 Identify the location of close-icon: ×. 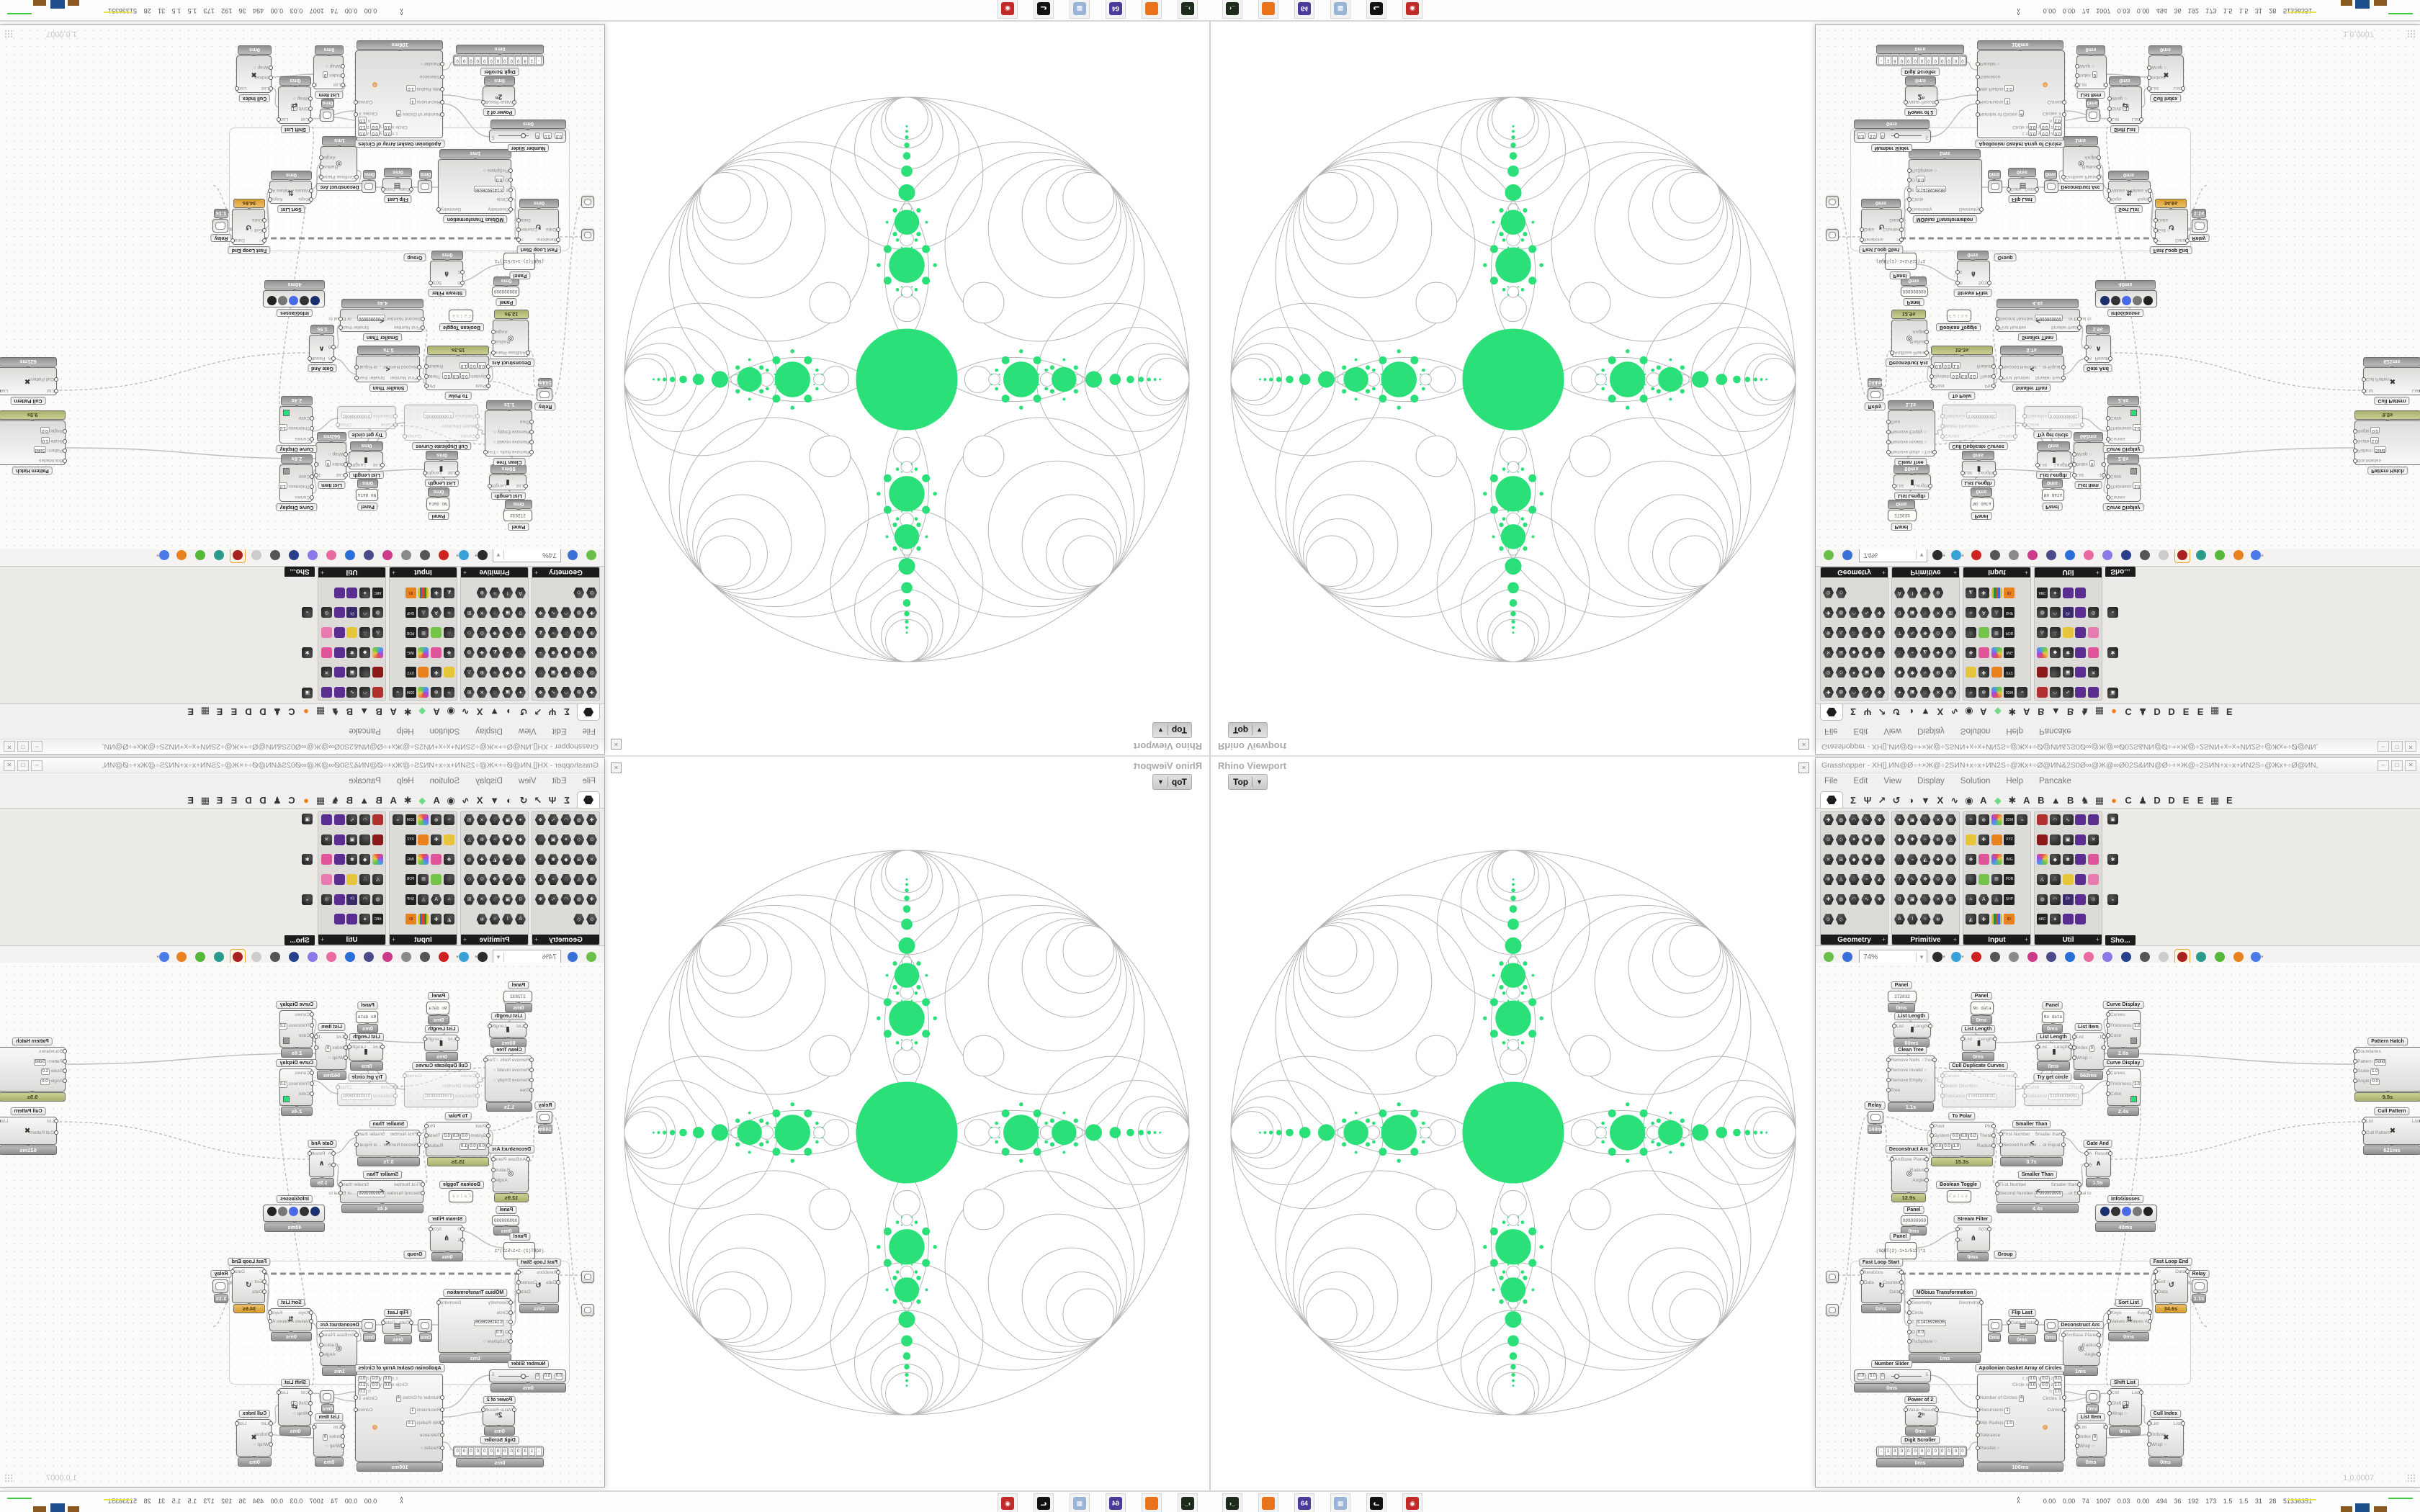
(616, 744).